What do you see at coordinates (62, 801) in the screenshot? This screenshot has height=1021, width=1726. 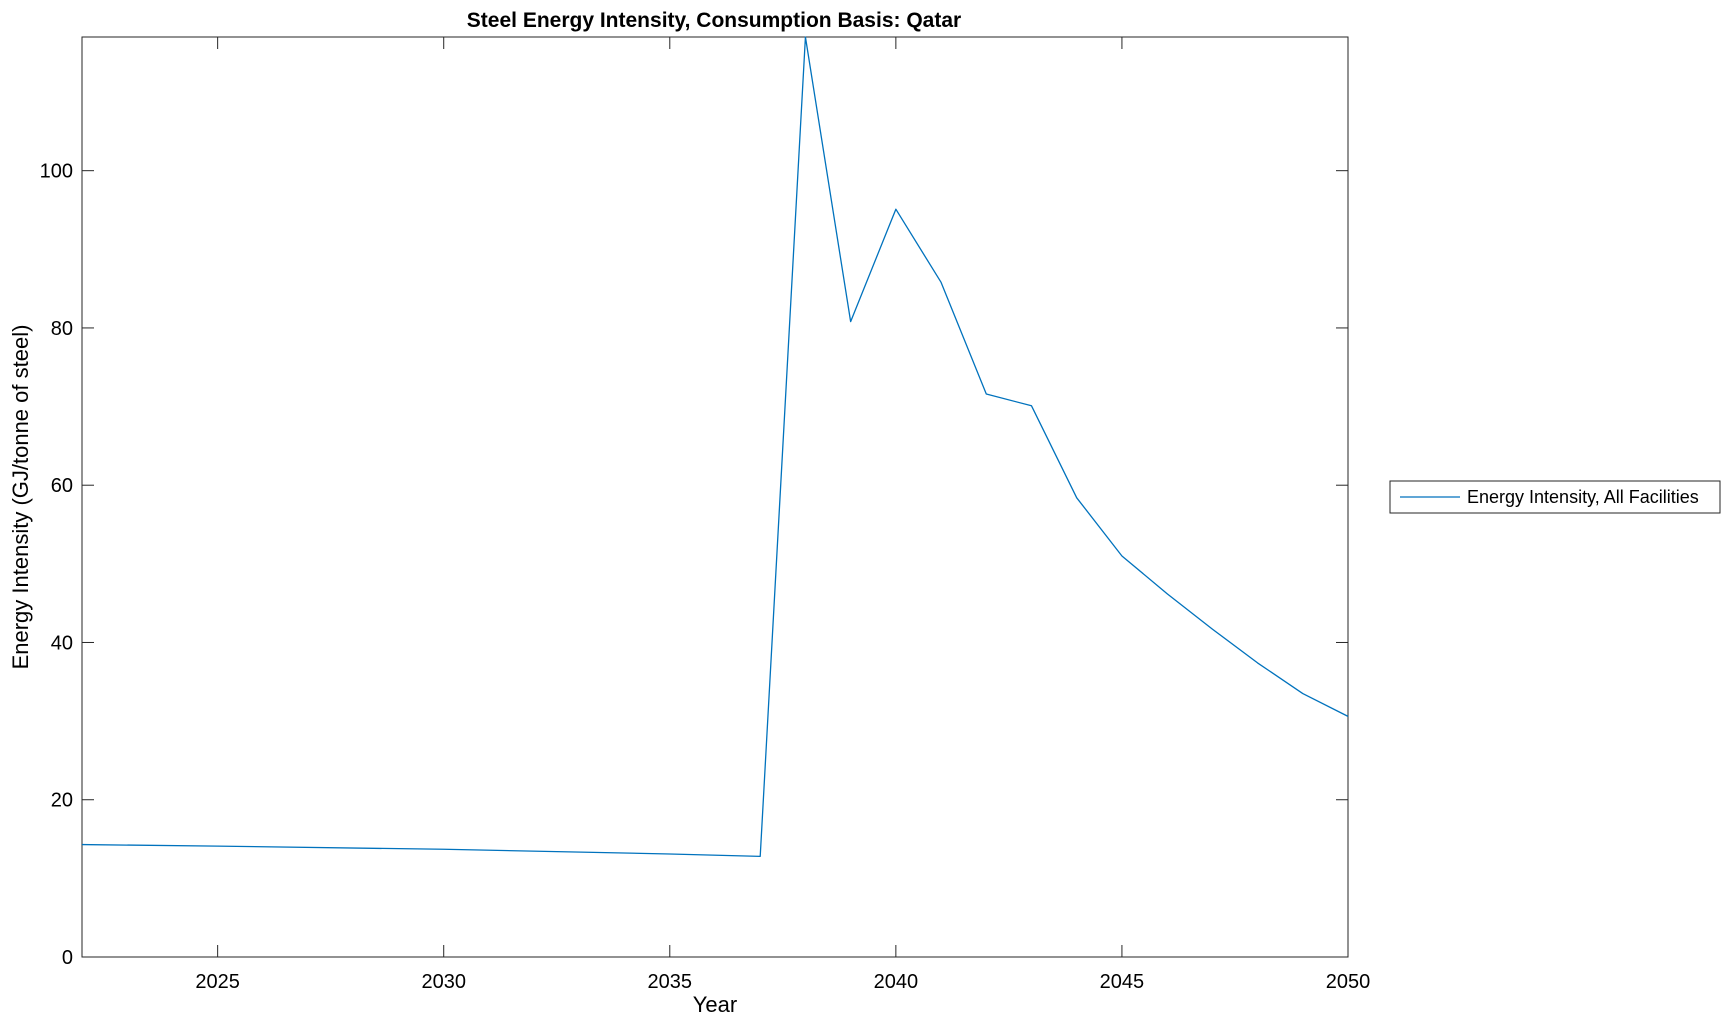 I see `y-tick-label: 20` at bounding box center [62, 801].